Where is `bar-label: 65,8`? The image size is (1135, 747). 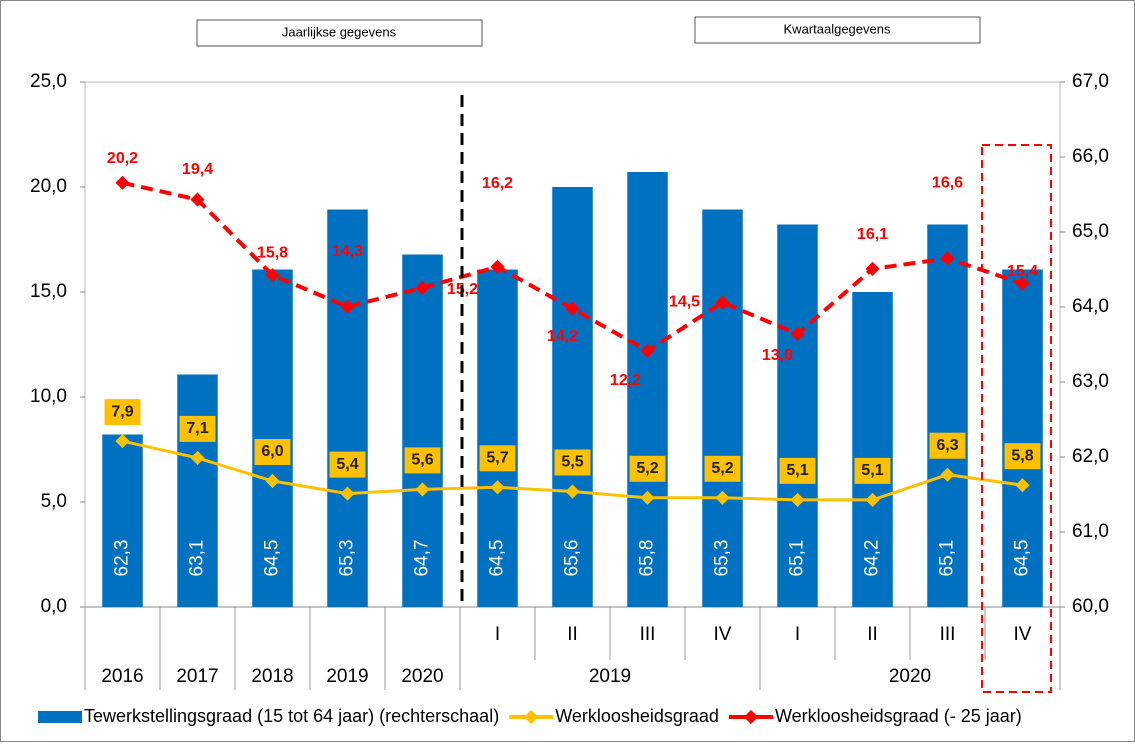 bar-label: 65,8 is located at coordinates (647, 558).